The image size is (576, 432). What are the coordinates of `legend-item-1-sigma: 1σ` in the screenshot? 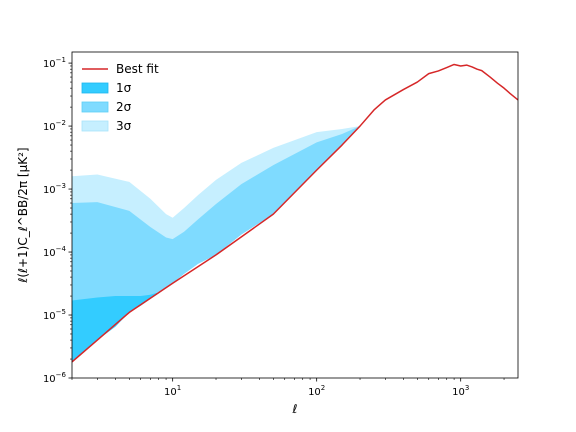 It's located at (106, 88).